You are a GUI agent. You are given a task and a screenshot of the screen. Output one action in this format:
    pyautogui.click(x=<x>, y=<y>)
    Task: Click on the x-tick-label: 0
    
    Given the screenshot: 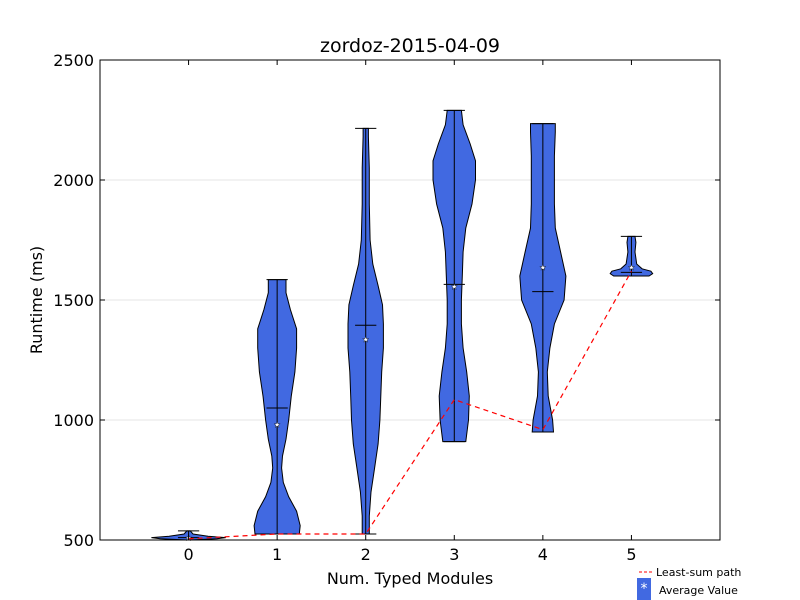 What is the action you would take?
    pyautogui.click(x=188, y=554)
    